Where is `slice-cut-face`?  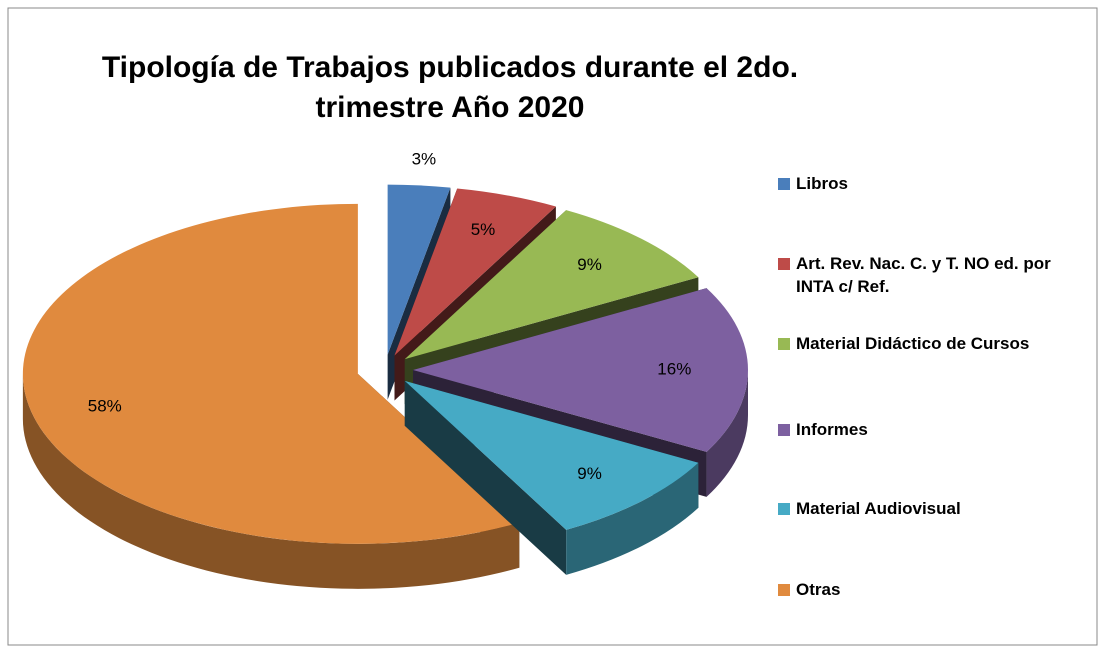
slice-cut-face is located at coordinates (485, 477).